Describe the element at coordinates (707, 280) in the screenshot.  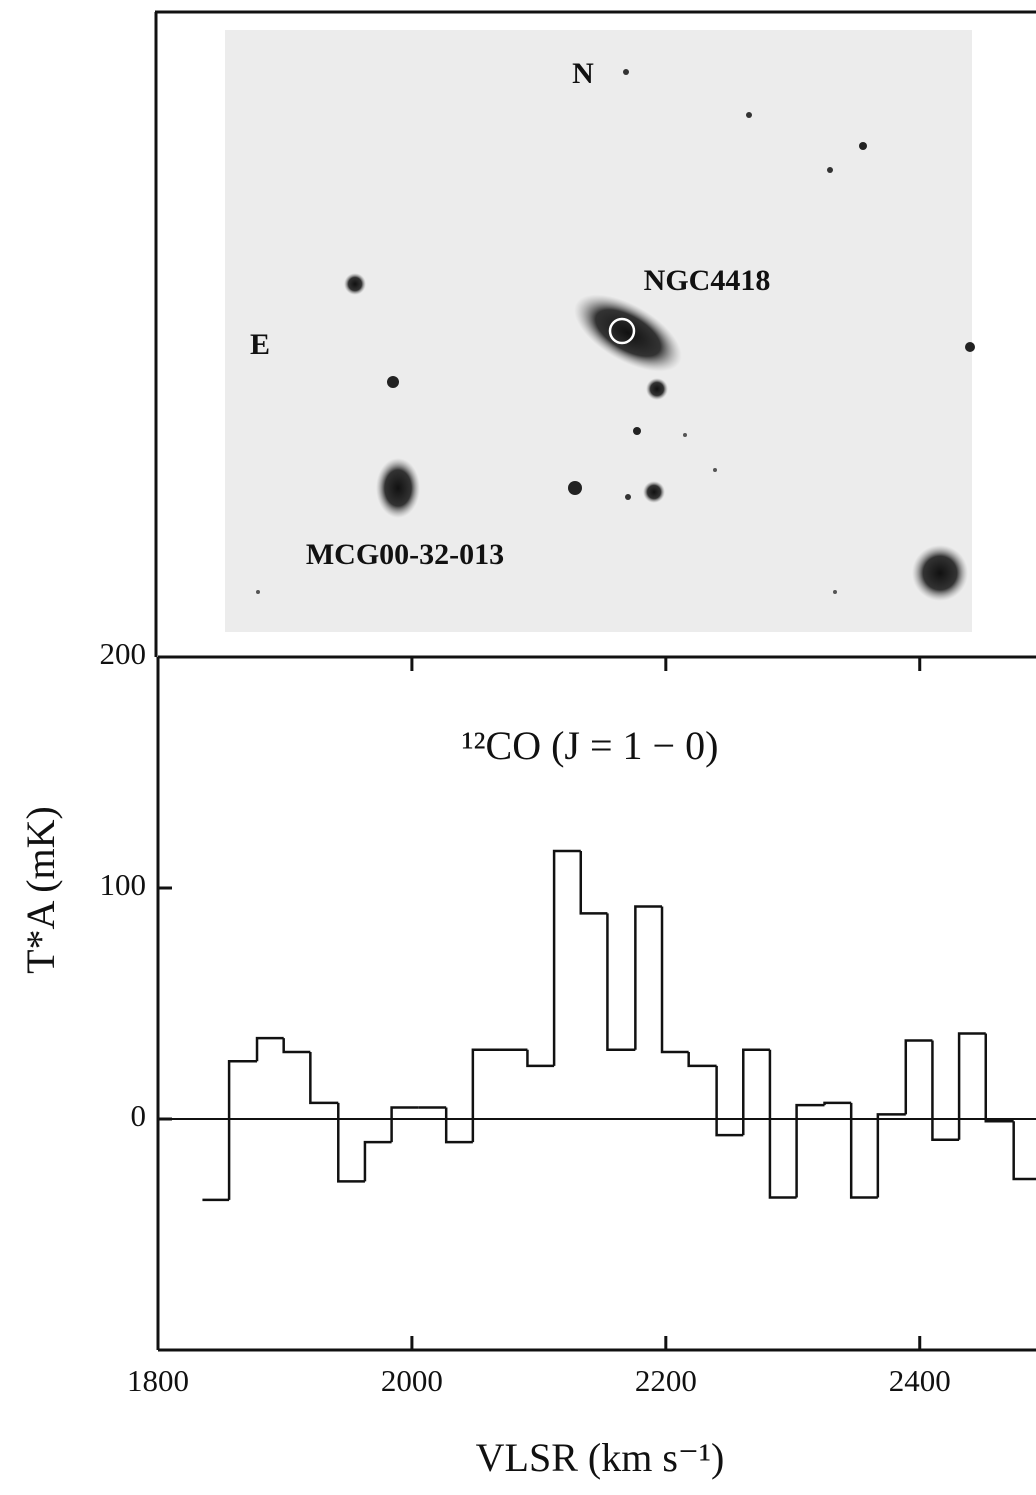
I see `annotation: NGC4418` at that location.